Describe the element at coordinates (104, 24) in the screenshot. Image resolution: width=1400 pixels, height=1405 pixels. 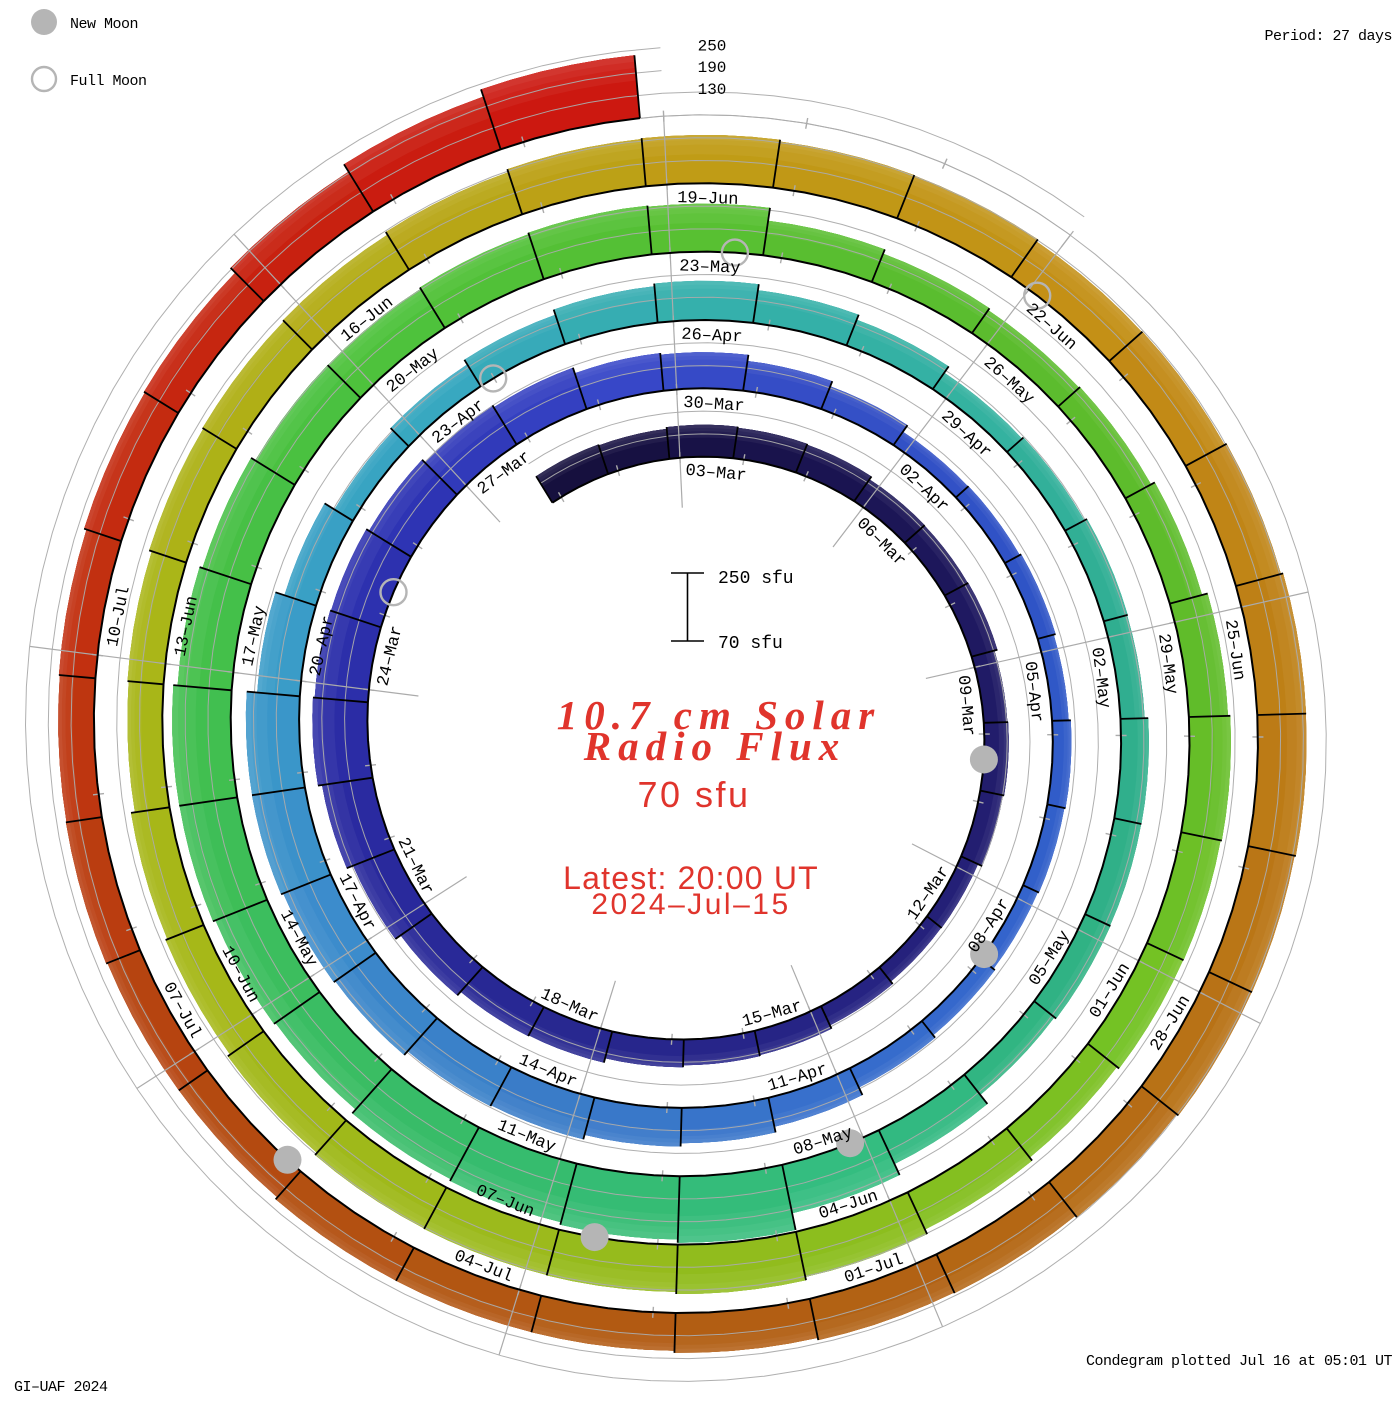
I see `svg-text: New Moon` at that location.